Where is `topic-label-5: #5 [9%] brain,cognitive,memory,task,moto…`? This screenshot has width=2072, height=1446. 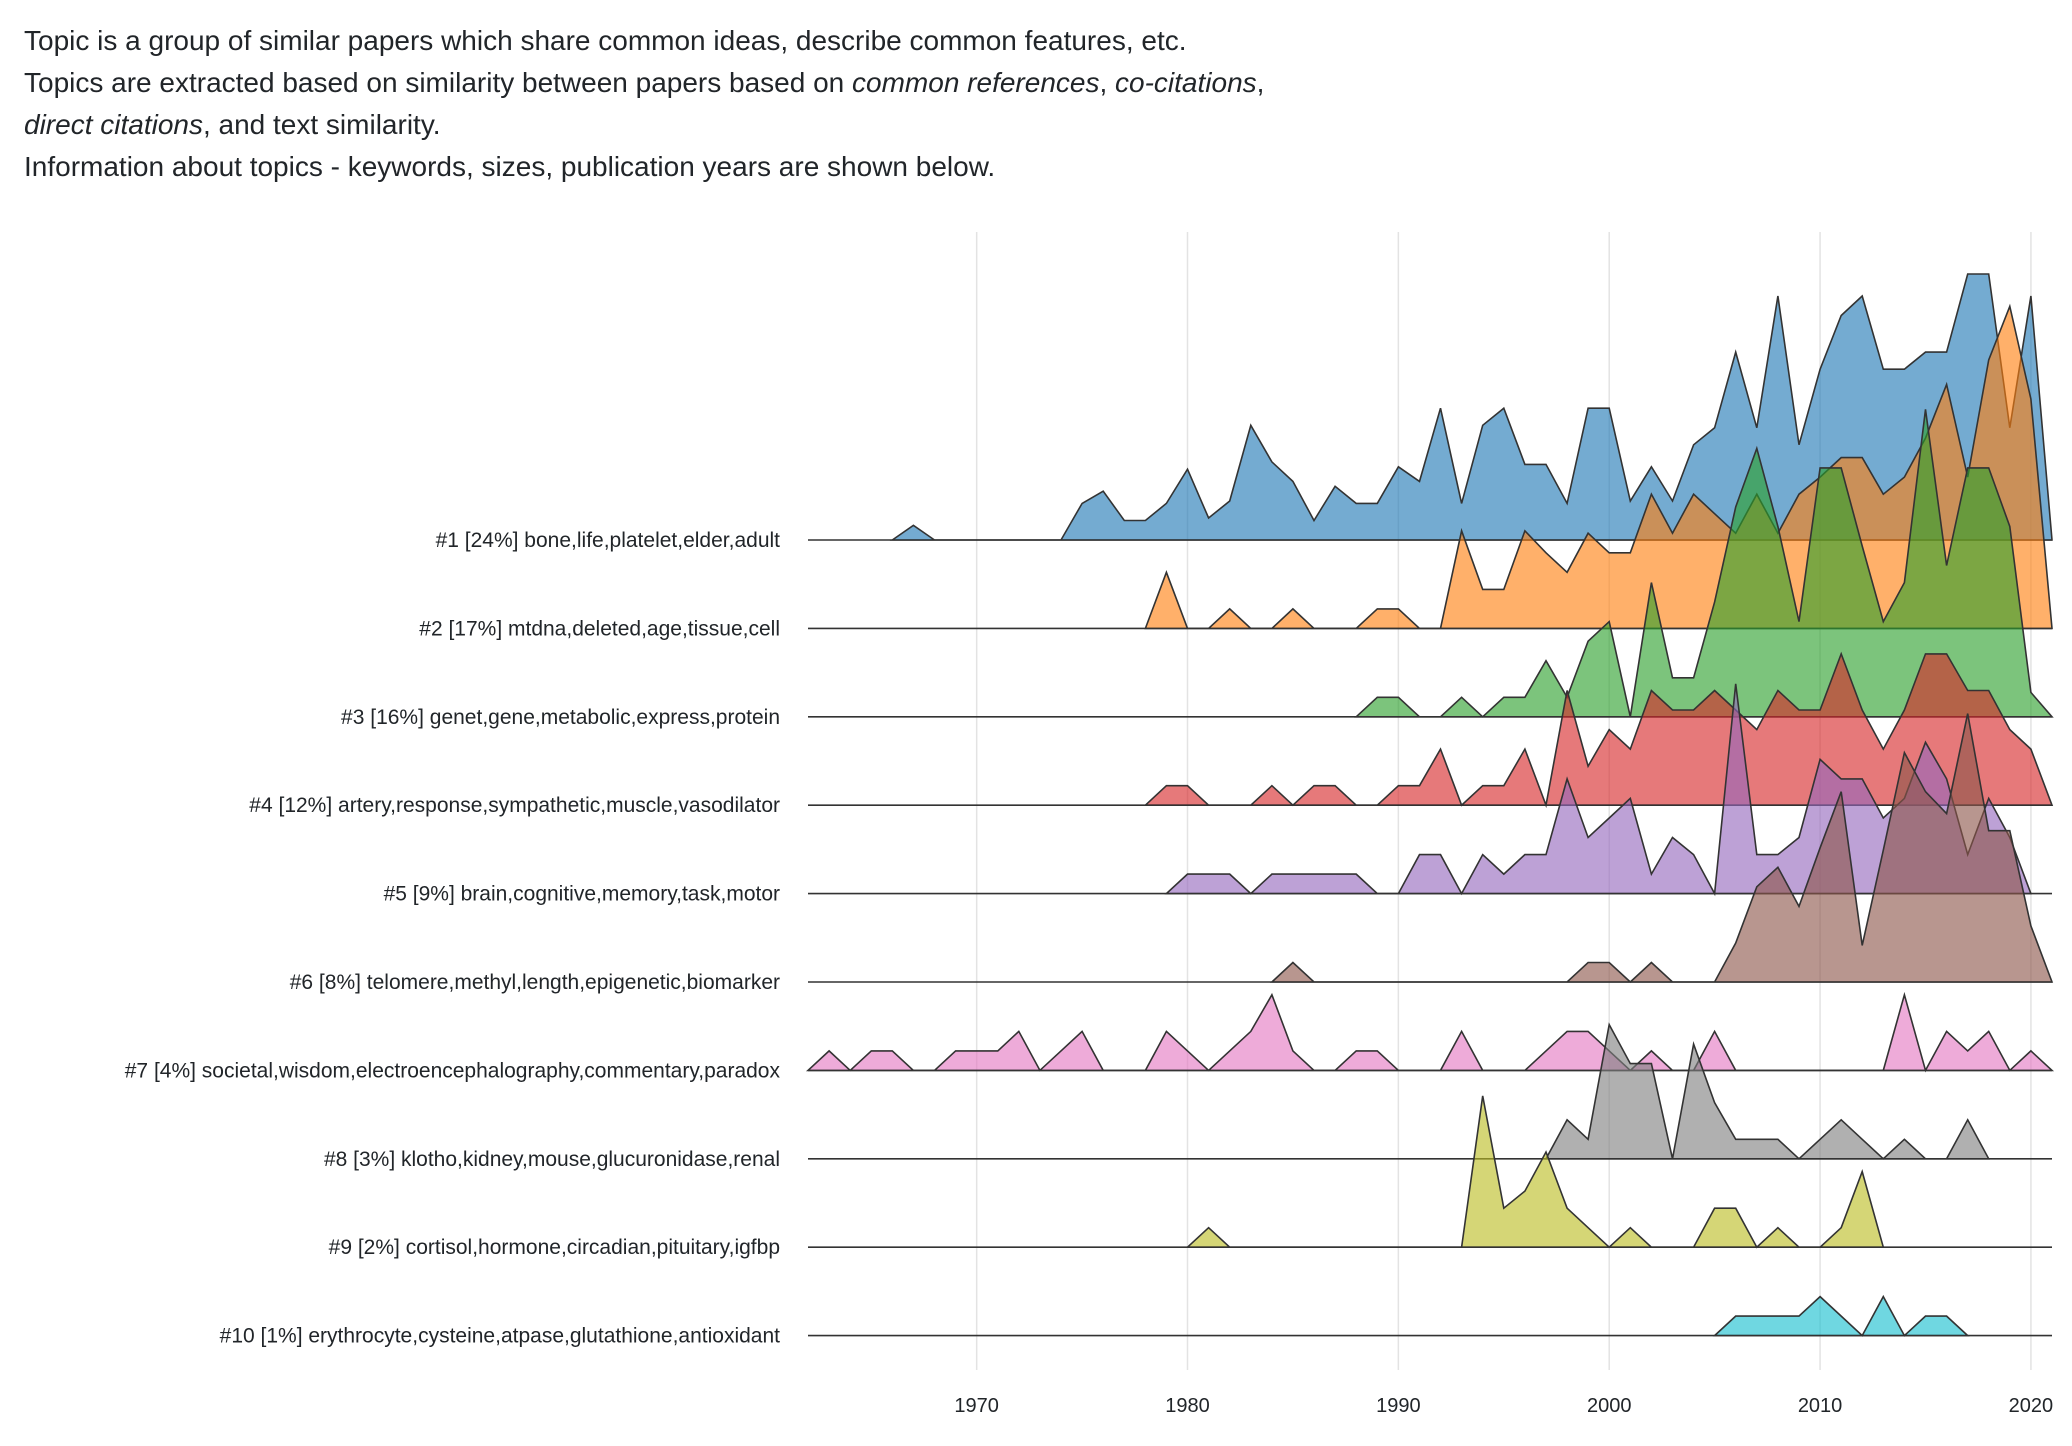
topic-label-5: #5 [9%] brain,cognitive,memory,task,moto… is located at coordinates (582, 894).